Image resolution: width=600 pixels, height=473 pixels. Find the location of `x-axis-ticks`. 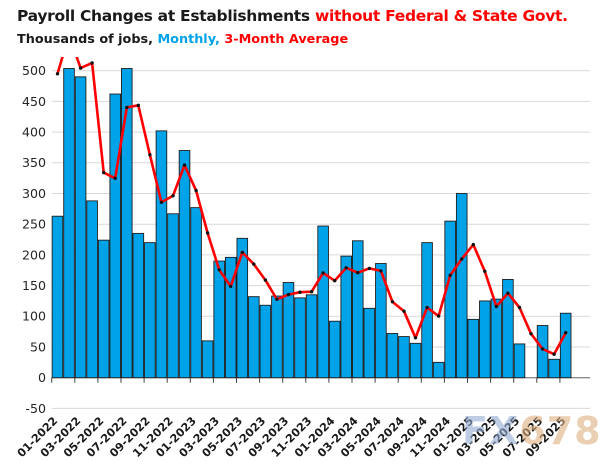

x-axis-ticks is located at coordinates (306, 380).